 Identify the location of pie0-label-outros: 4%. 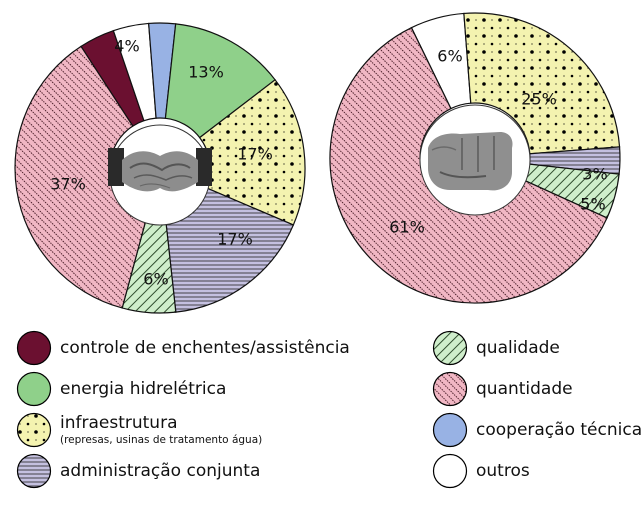
(126, 46).